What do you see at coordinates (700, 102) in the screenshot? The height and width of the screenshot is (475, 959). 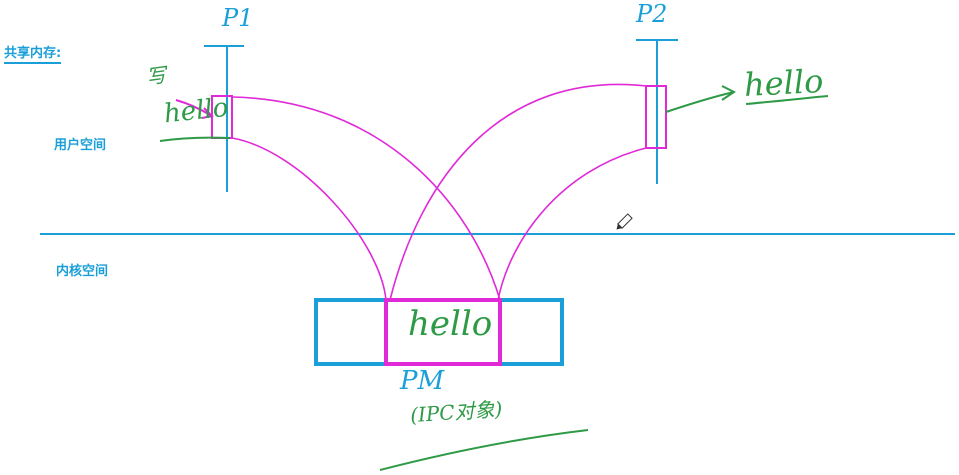 I see `p2-read-arrow` at bounding box center [700, 102].